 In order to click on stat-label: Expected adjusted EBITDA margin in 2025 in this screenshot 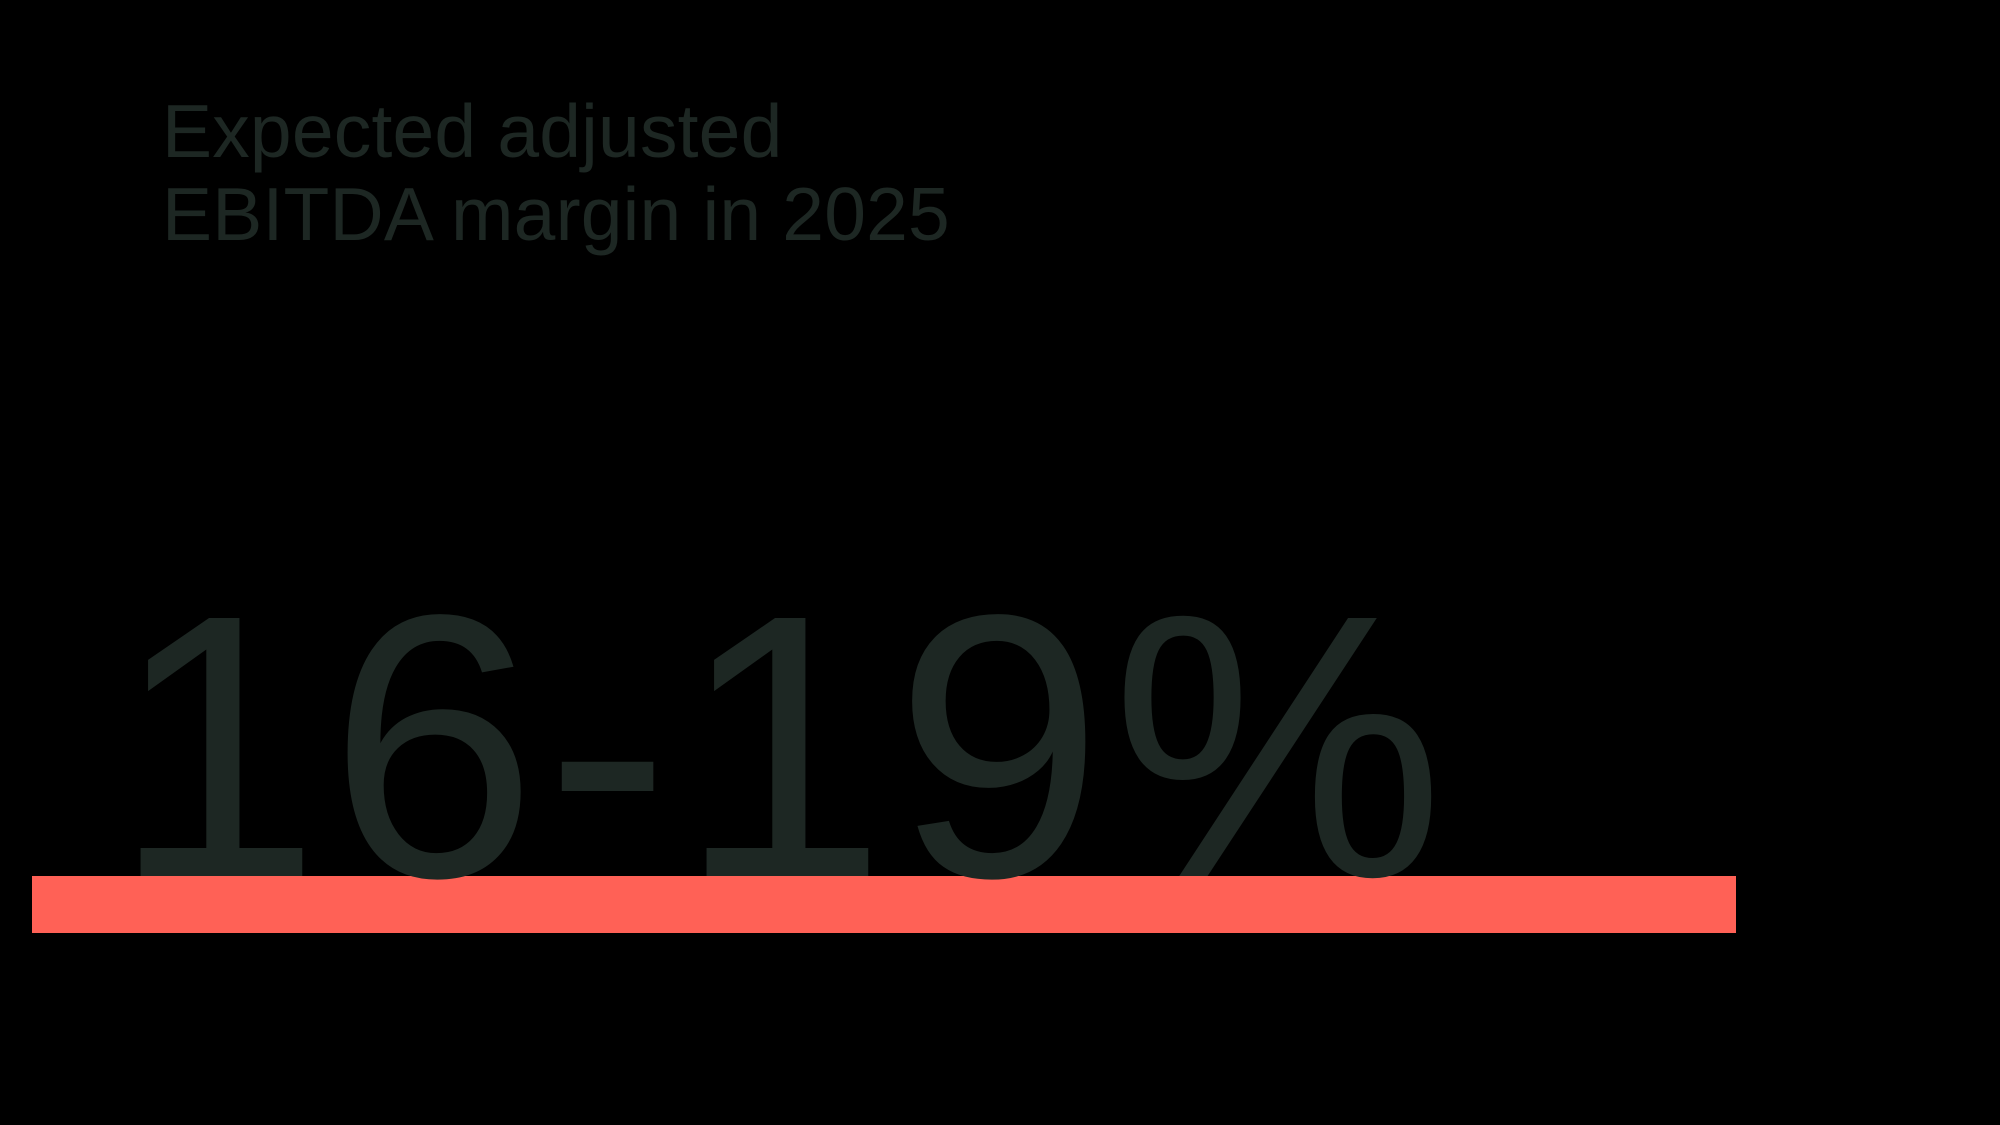, I will do `click(556, 173)`.